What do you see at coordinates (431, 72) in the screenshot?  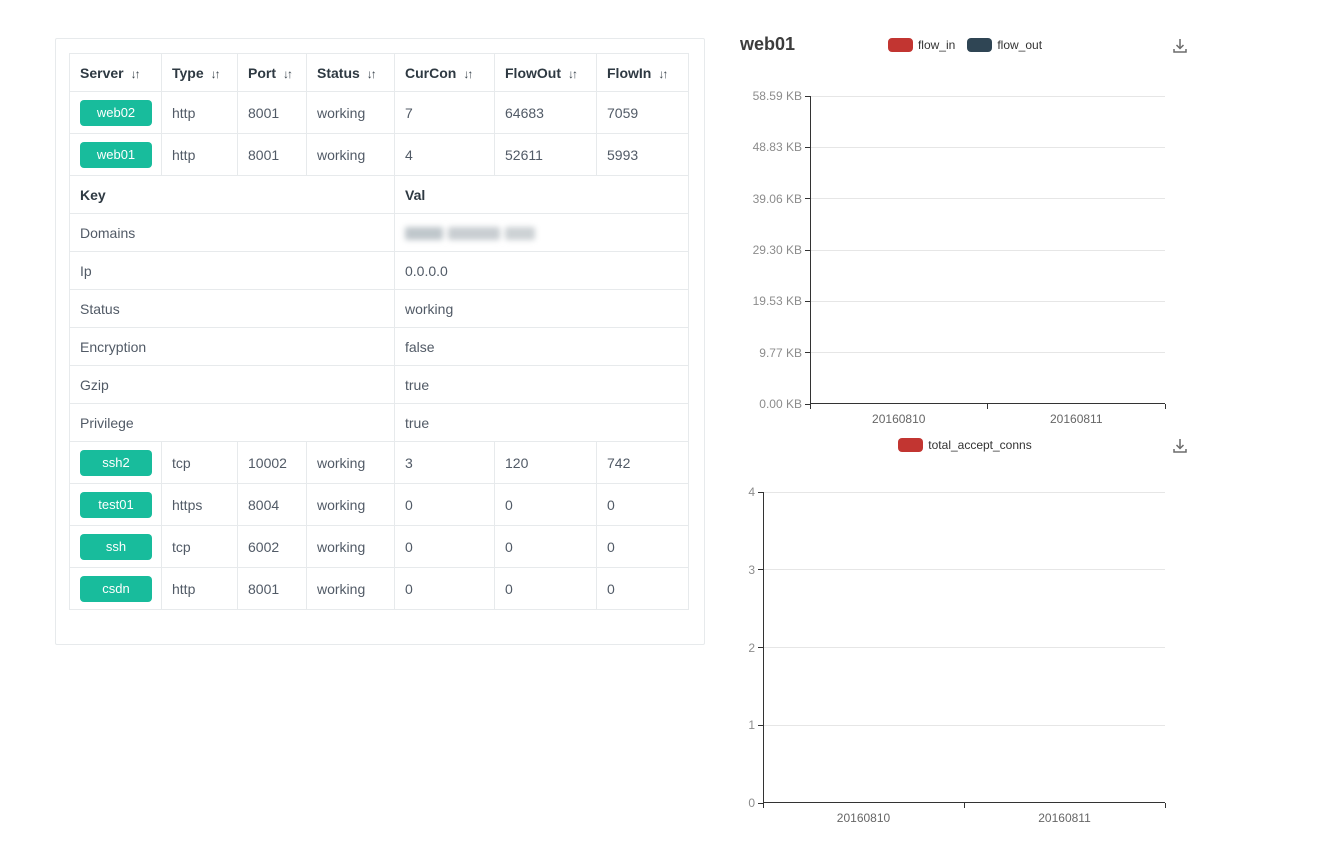 I see `column-label: CurCon` at bounding box center [431, 72].